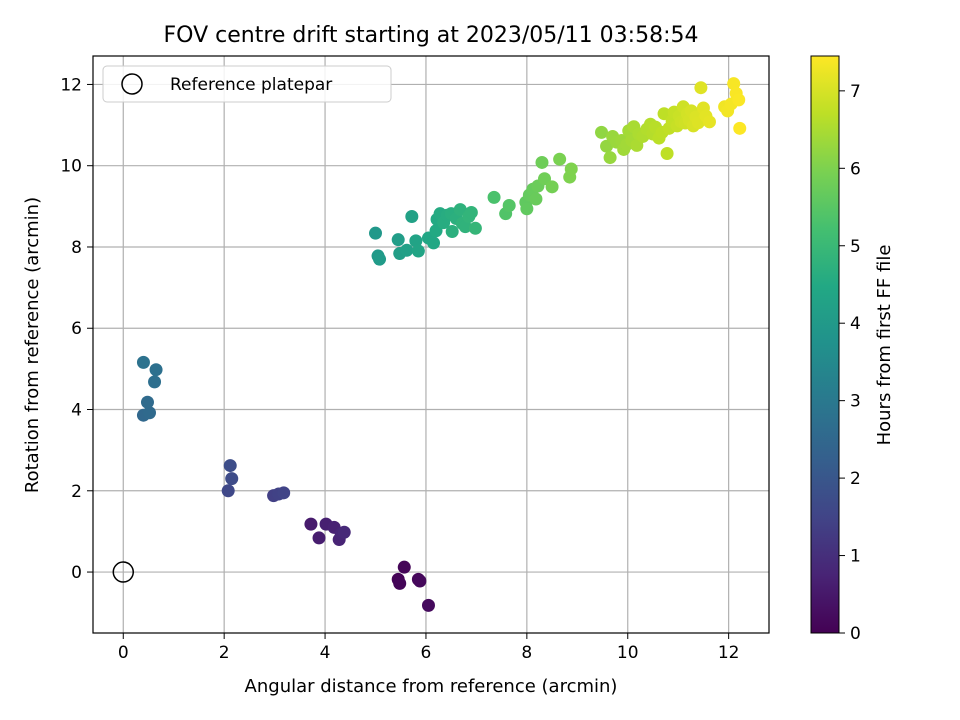 The width and height of the screenshot is (960, 720). I want to click on x-tick-label: 0, so click(123, 653).